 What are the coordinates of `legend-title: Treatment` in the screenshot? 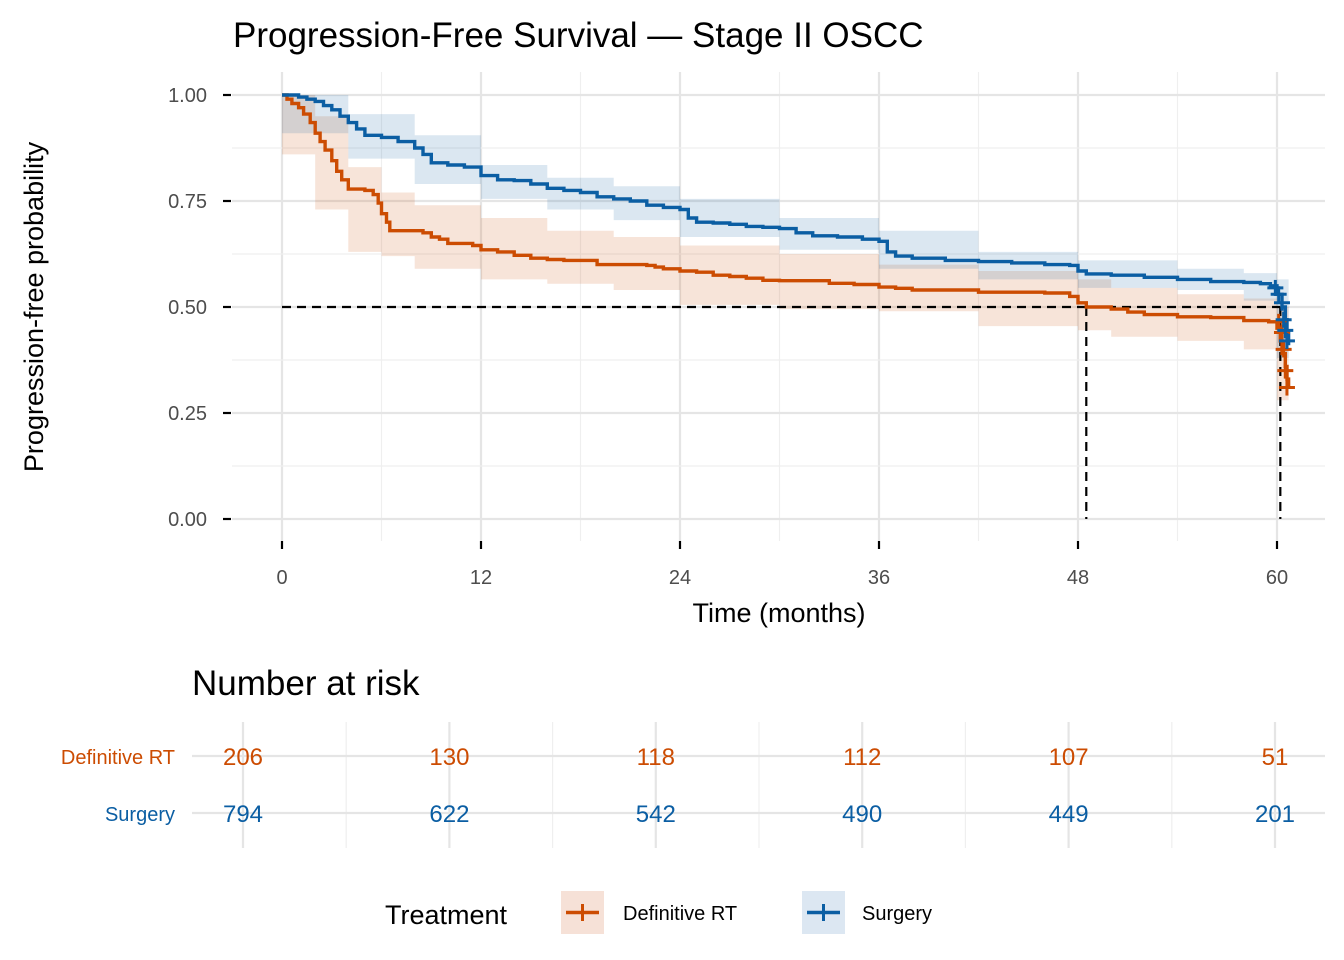 It's located at (446, 915).